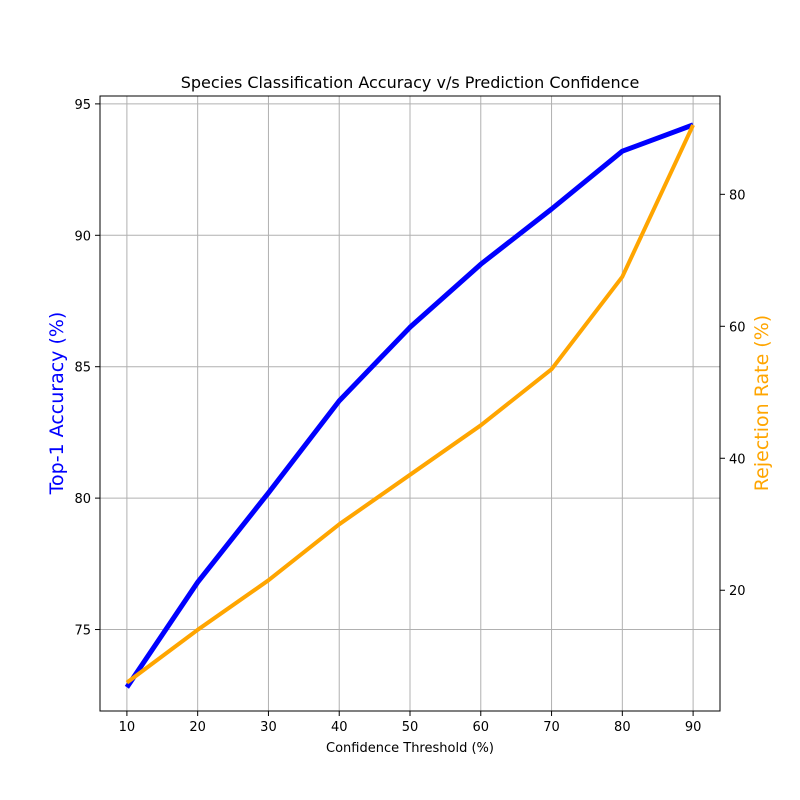  What do you see at coordinates (82, 105) in the screenshot?
I see `y-left-tick-label: 95` at bounding box center [82, 105].